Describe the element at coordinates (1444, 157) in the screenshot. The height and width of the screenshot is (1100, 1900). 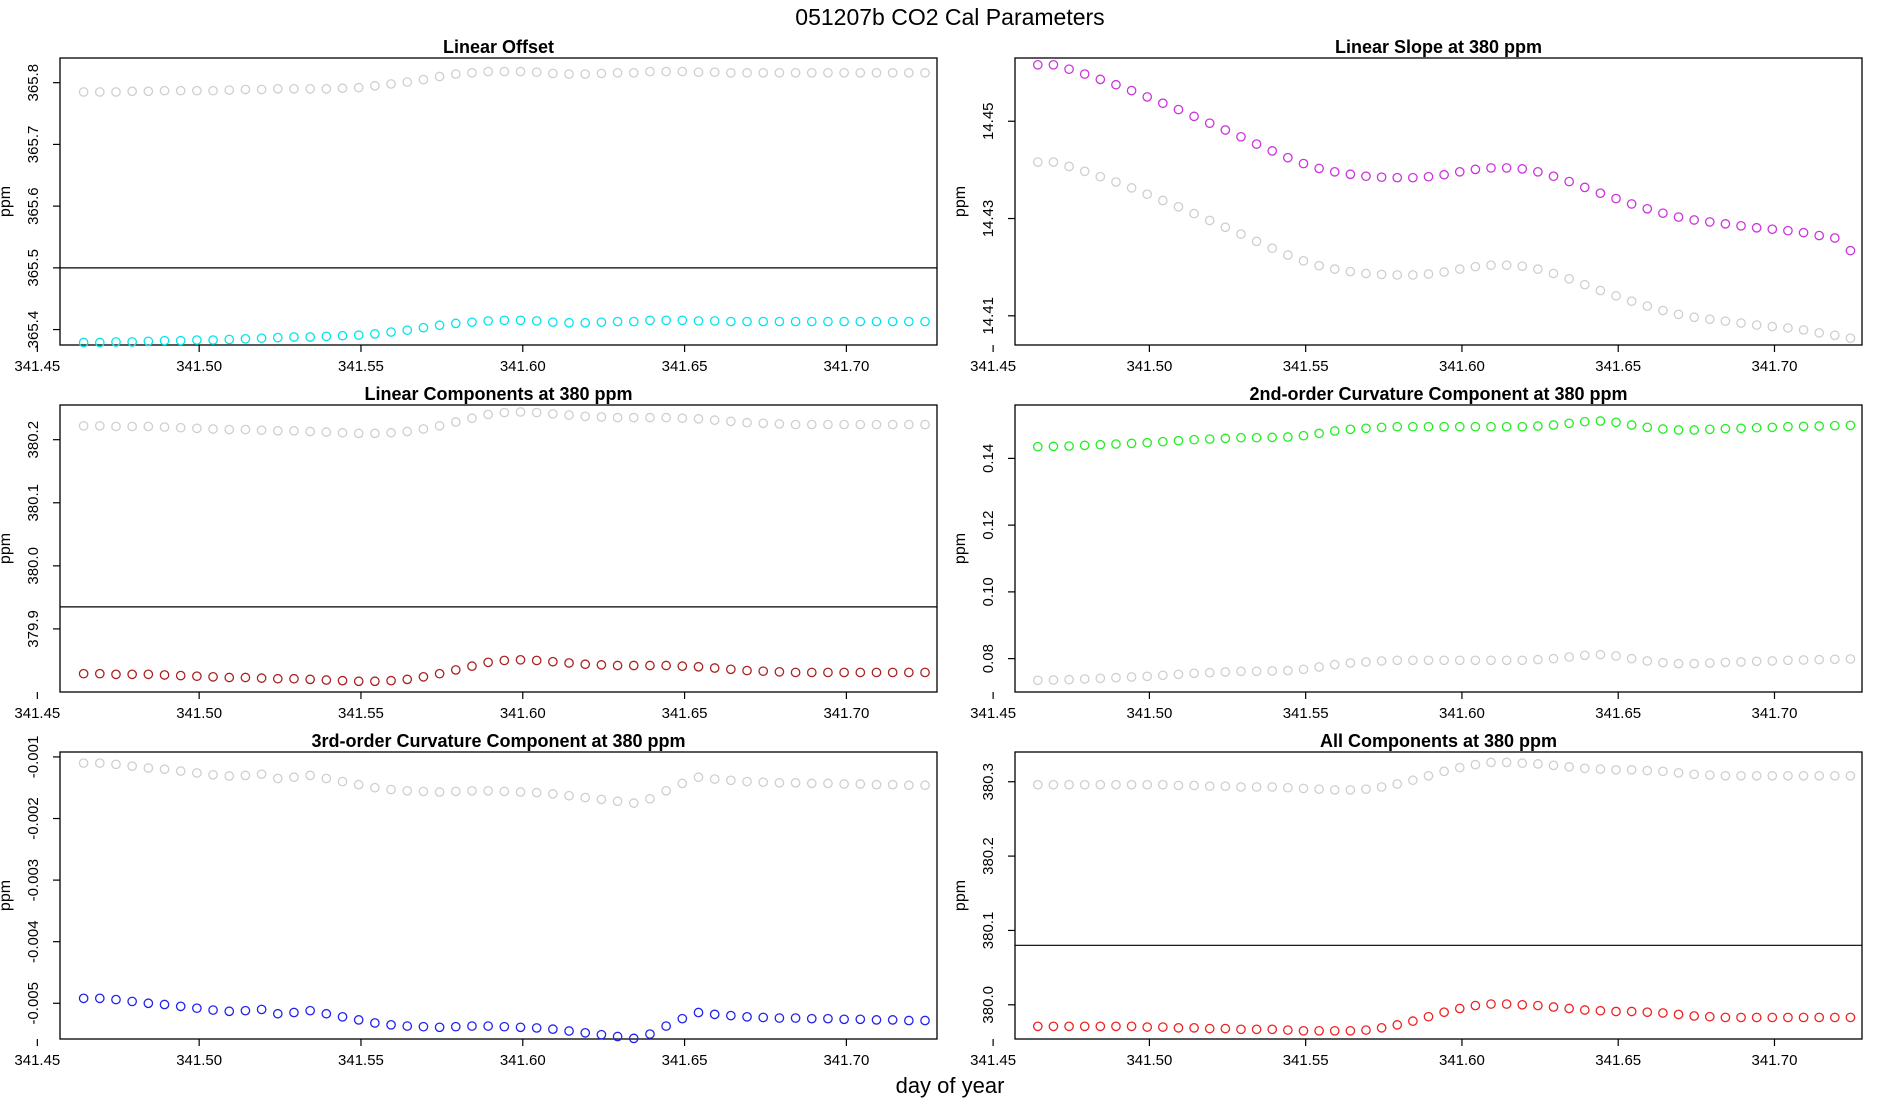
I see `series-linear-slope` at that location.